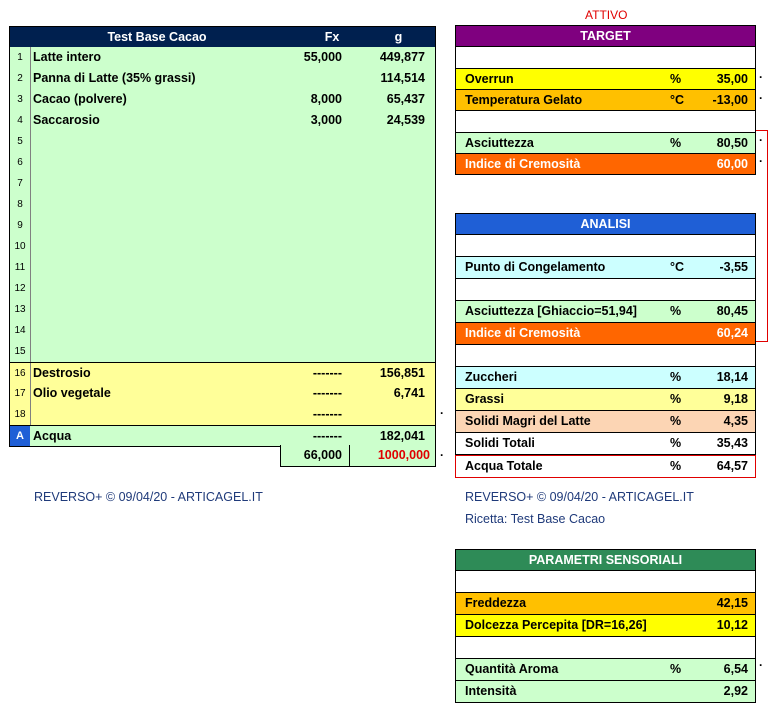 The image size is (777, 709). What do you see at coordinates (222, 309) in the screenshot?
I see `ingredient-row: 13` at bounding box center [222, 309].